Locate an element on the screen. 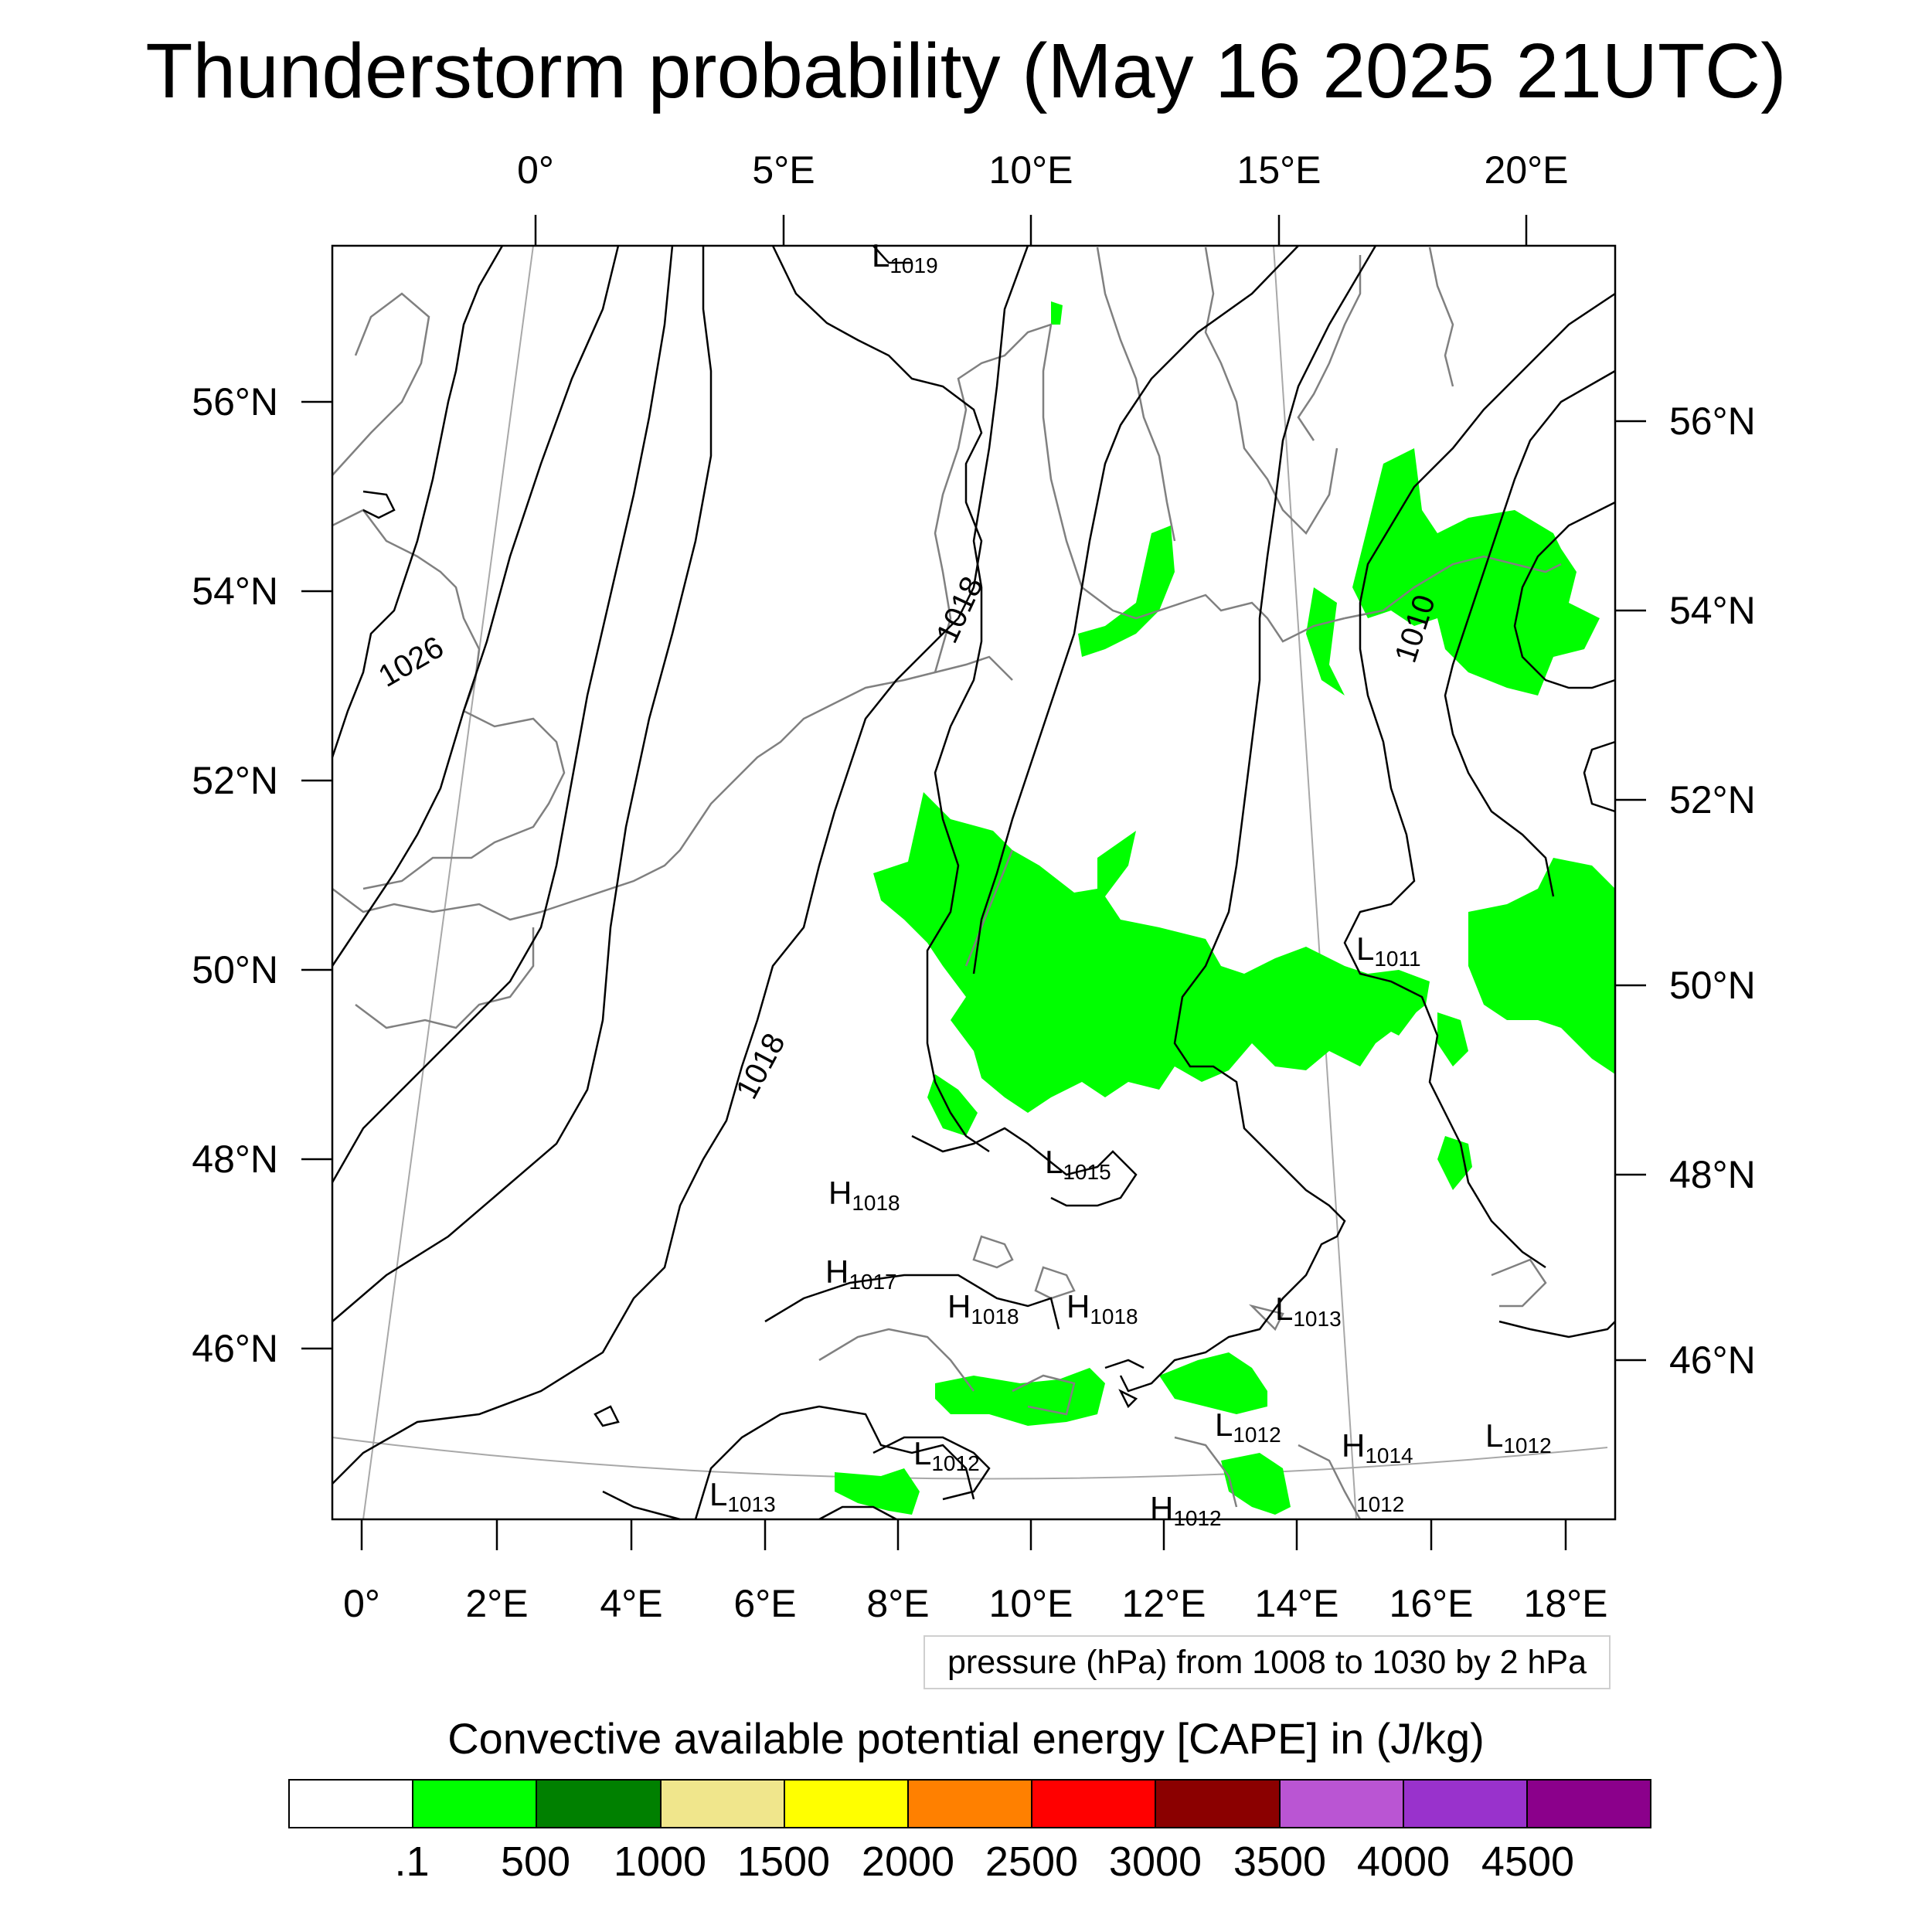  lat-label-left: 50°N is located at coordinates (235, 970).